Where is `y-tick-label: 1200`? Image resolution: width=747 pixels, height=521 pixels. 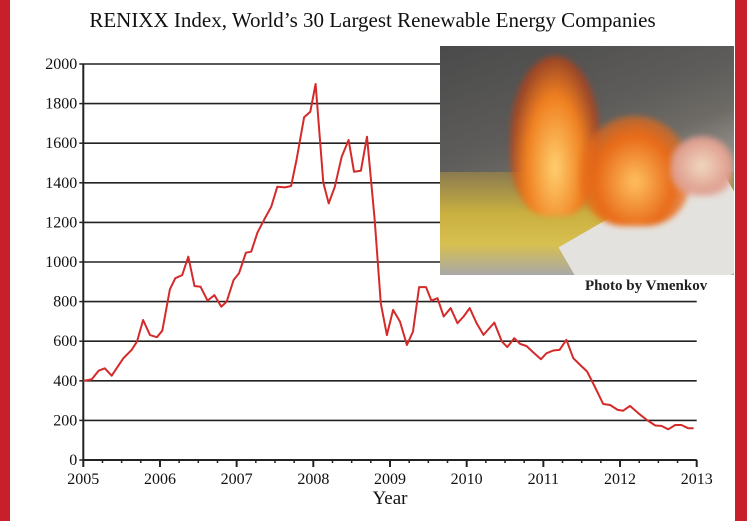 y-tick-label: 1200 is located at coordinates (61, 222).